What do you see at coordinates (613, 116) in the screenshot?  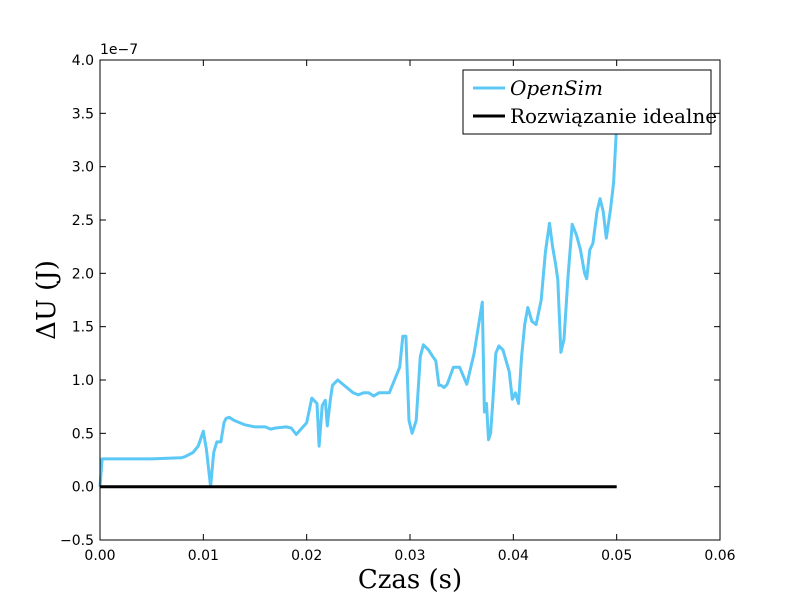 I see `legend-label-ideal: Rozwiązanie idealne` at bounding box center [613, 116].